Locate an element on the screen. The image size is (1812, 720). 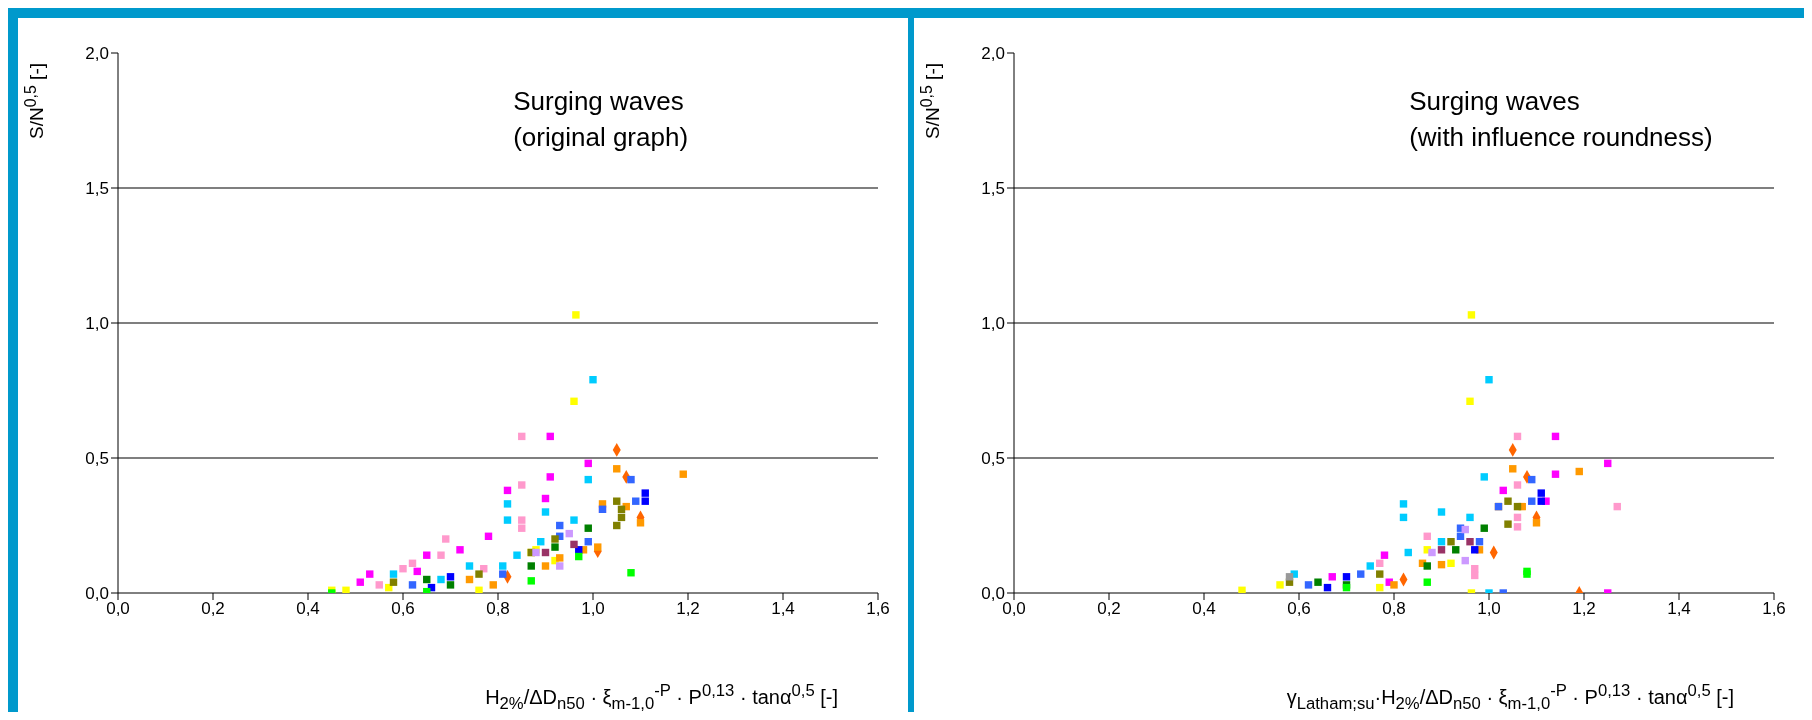
text: (original graph) is located at coordinates (601, 137).